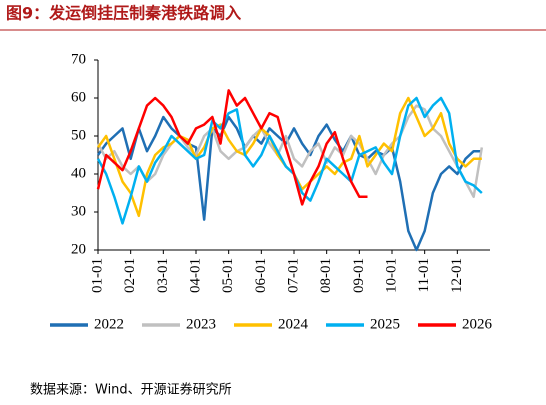 The height and width of the screenshot is (405, 546). Describe the element at coordinates (78, 59) in the screenshot. I see `y-tick-label: 70` at that location.